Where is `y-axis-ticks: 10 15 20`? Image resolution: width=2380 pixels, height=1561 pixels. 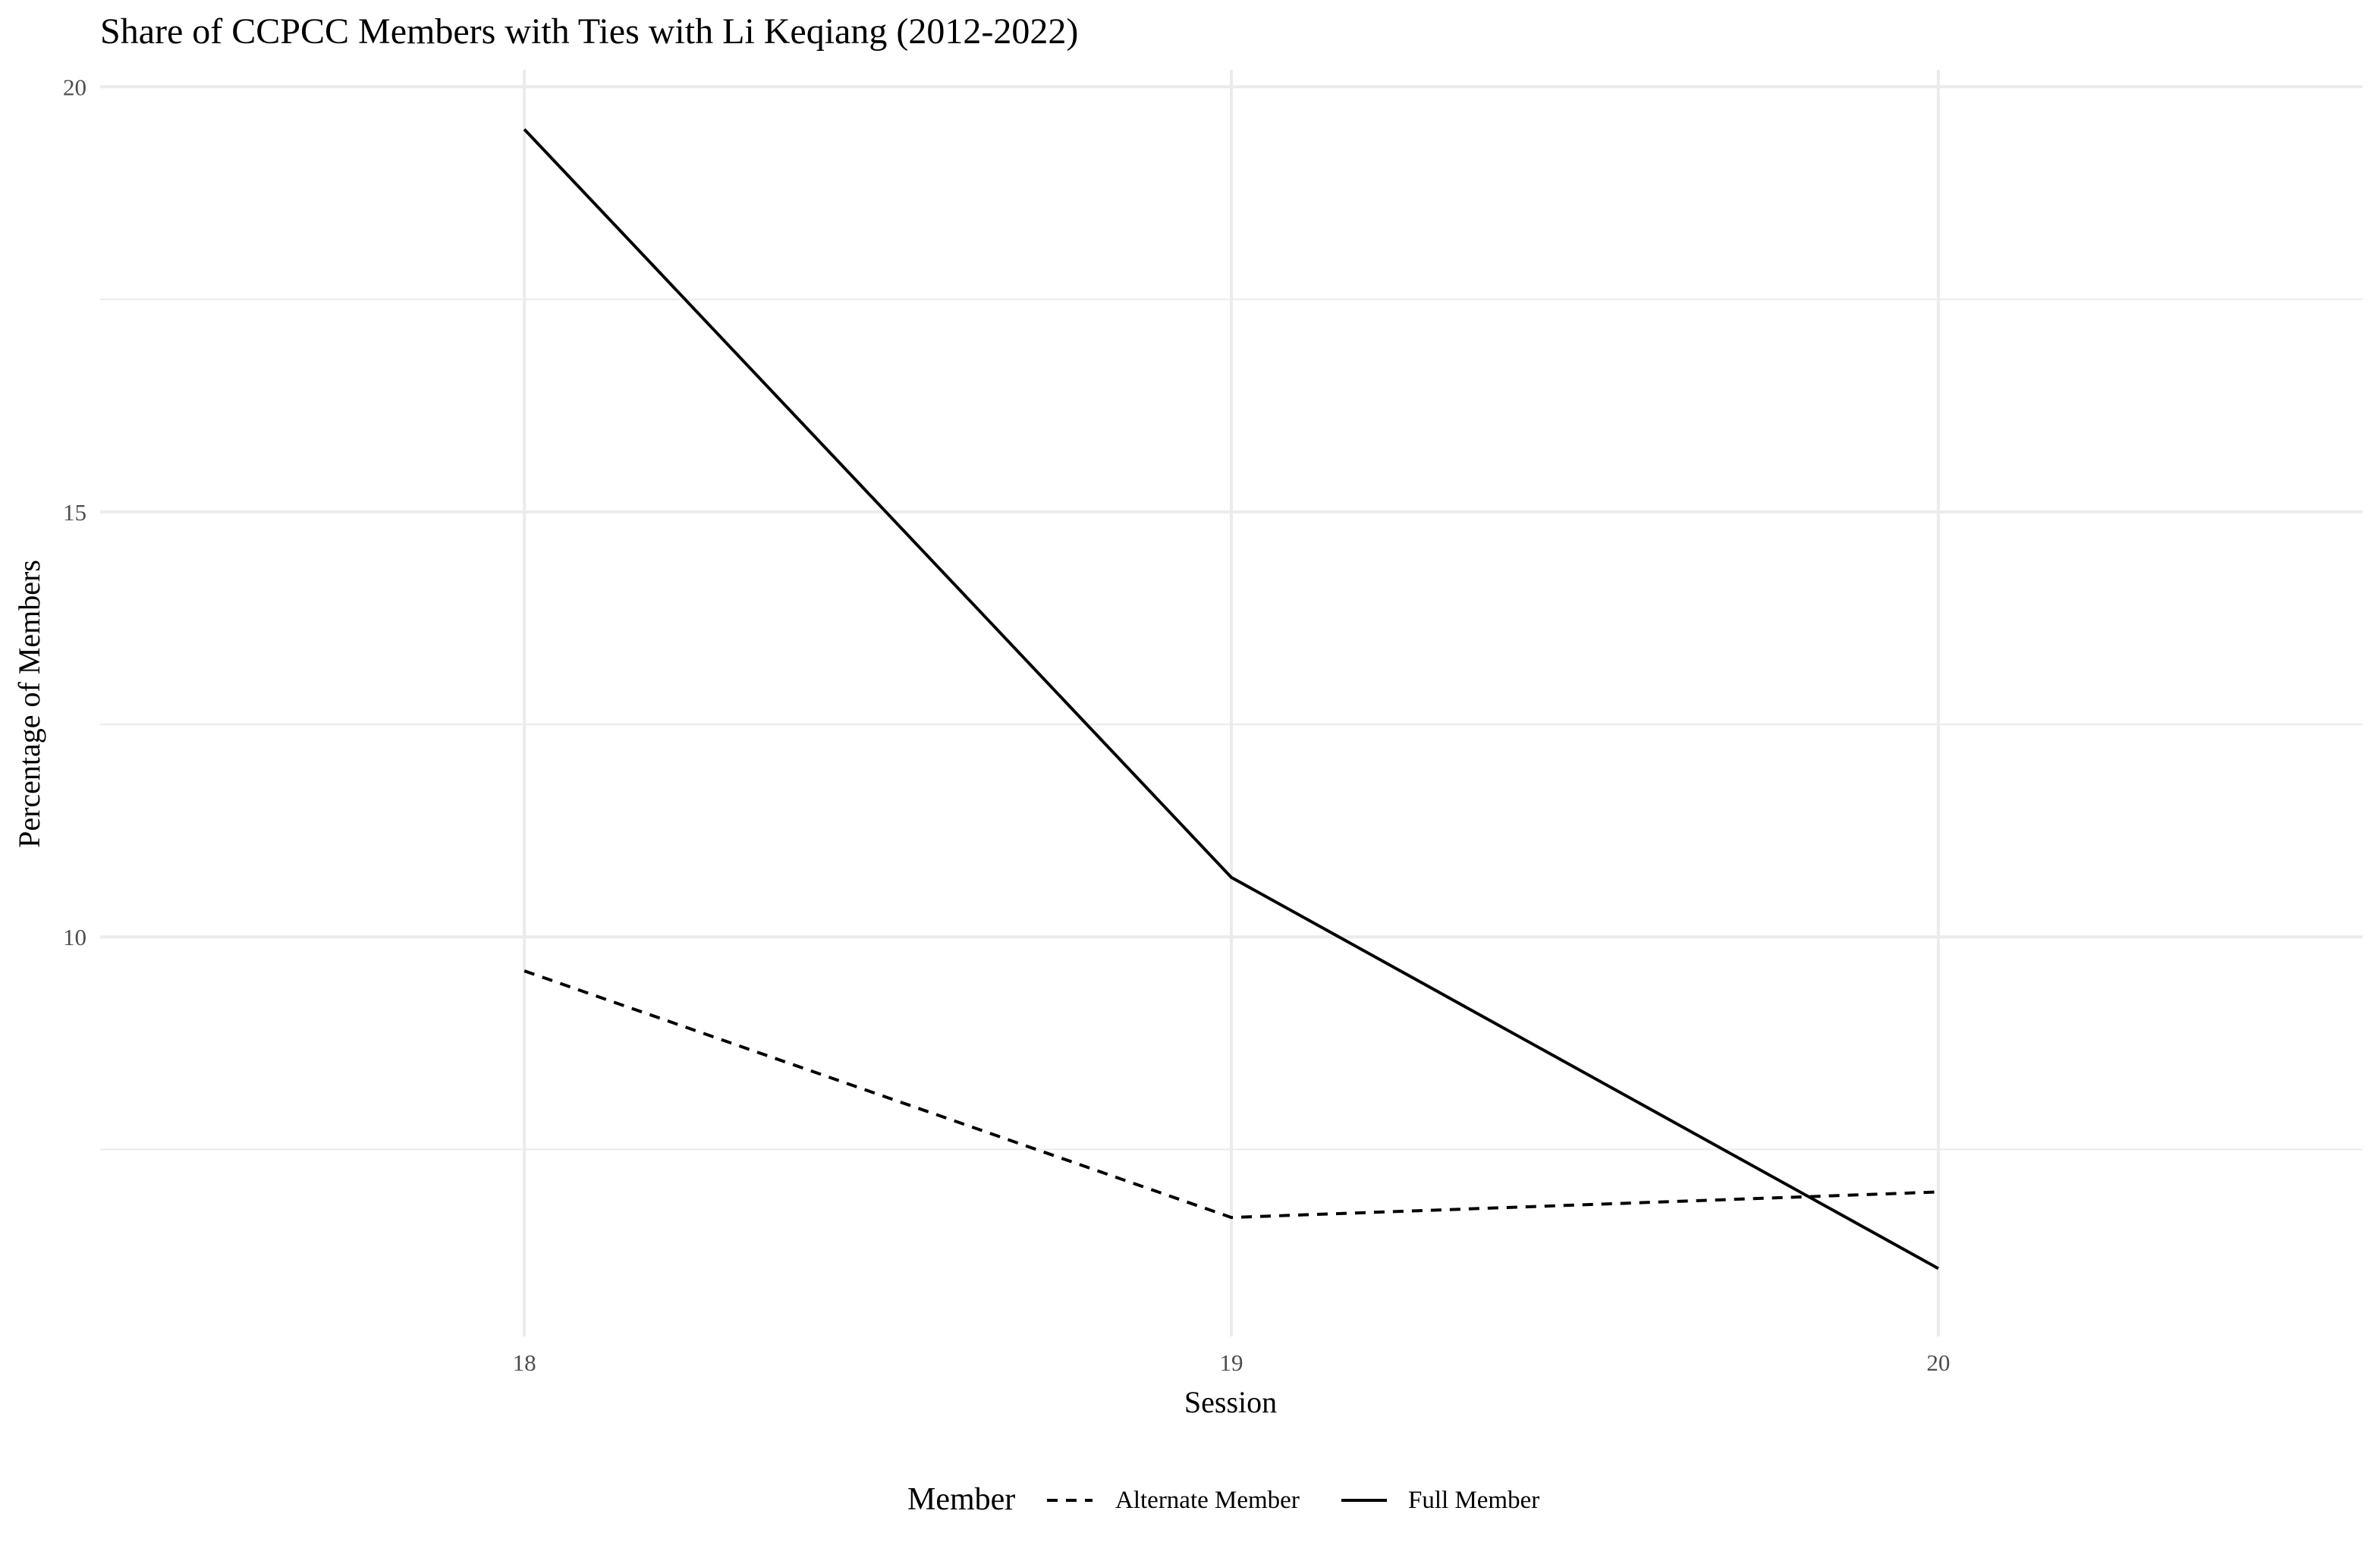
y-axis-ticks: 10 15 20 is located at coordinates (74, 512).